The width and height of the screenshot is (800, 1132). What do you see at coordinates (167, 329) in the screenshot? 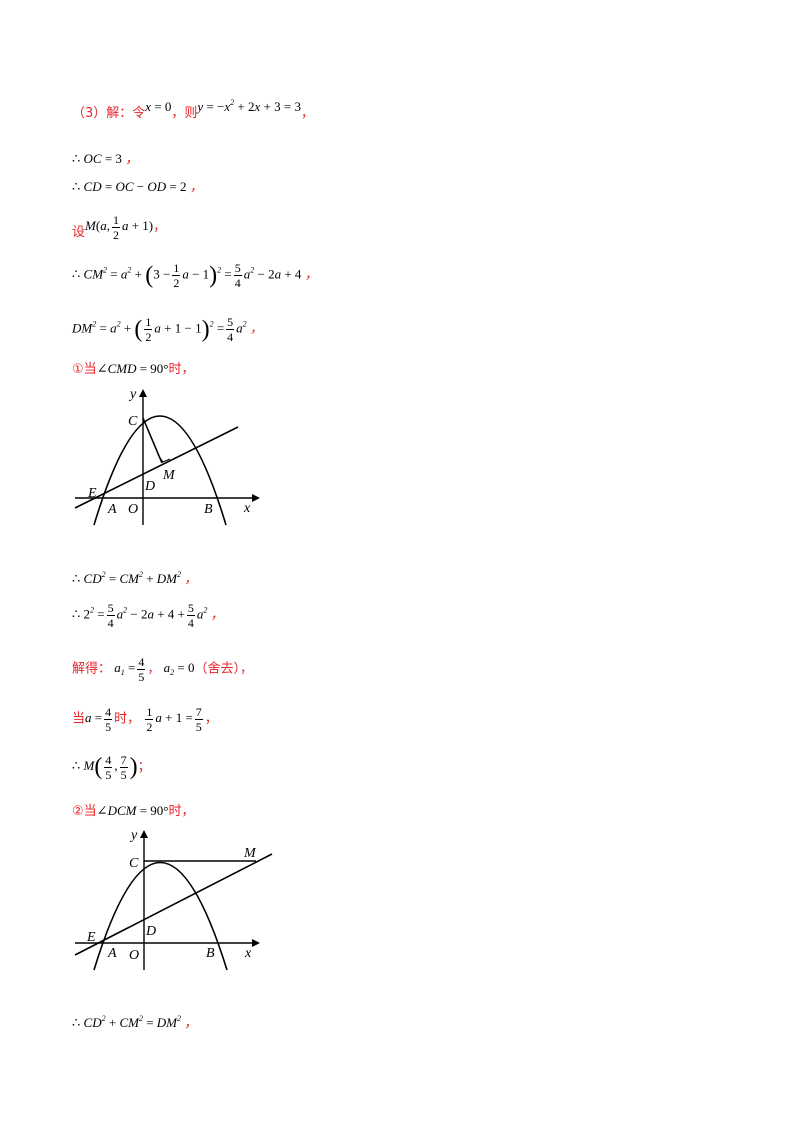
I see `line-6: DM2 = a2 + (1 2 a + 1 − 1)2 = 5 4 a2 ，` at bounding box center [167, 329].